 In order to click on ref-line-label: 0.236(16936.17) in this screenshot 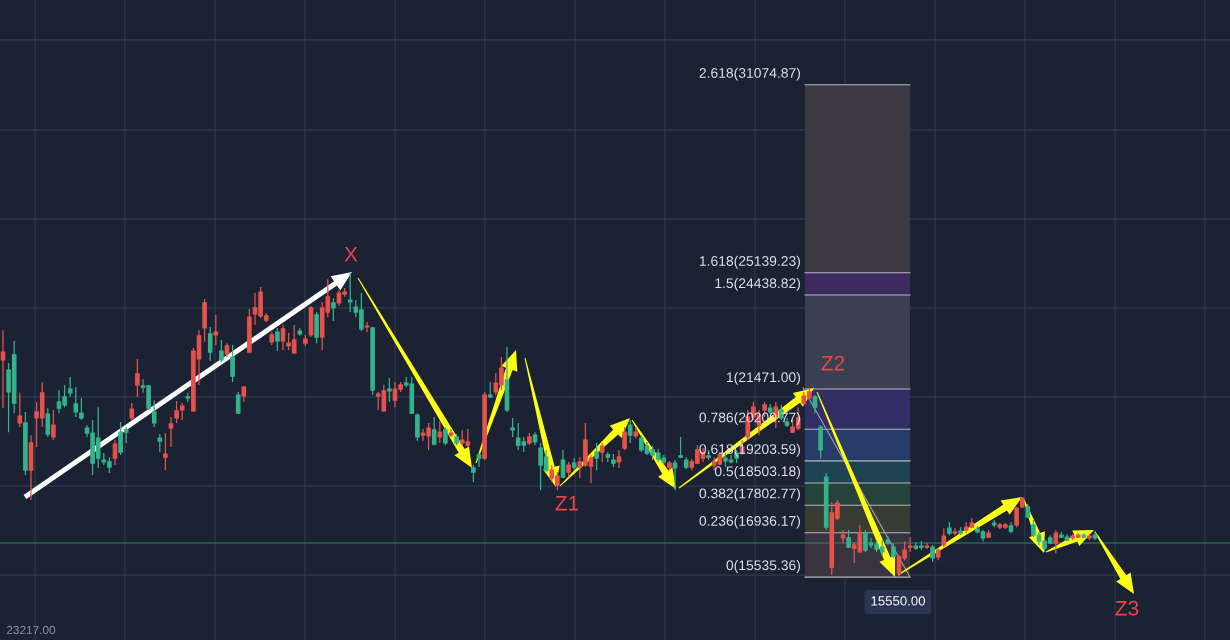, I will do `click(749, 522)`.